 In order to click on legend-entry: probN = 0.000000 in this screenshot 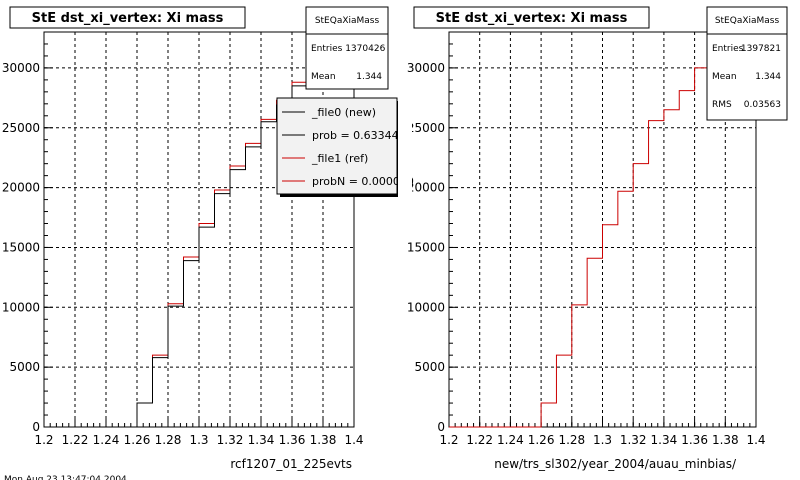, I will do `click(363, 181)`.